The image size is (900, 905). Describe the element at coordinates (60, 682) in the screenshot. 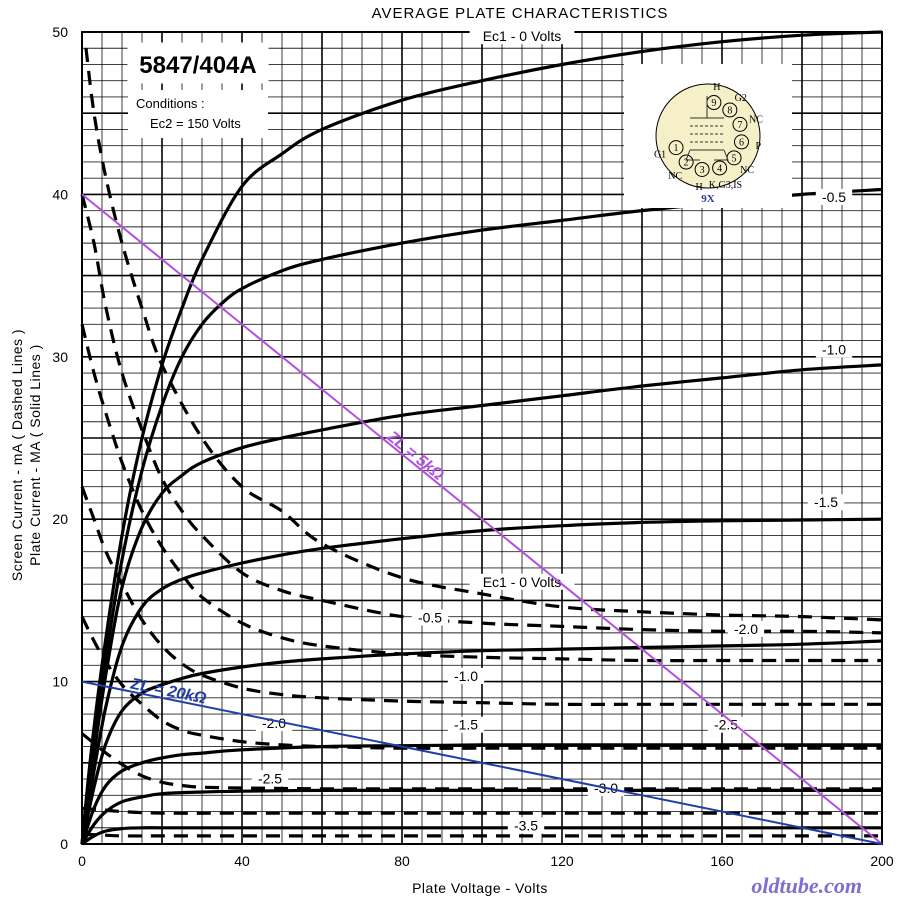

I see `y-tick-label: 10` at that location.